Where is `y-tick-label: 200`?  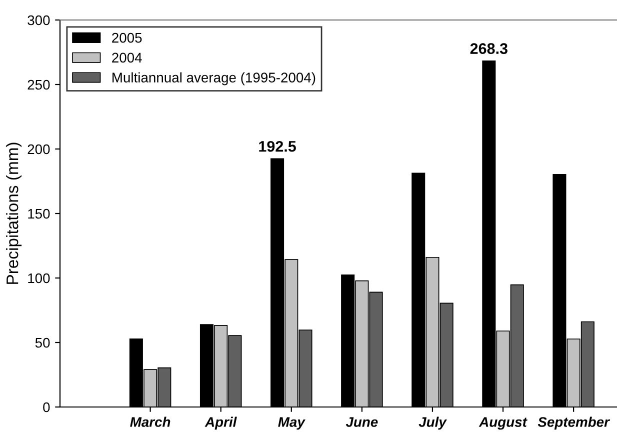 y-tick-label: 200 is located at coordinates (39, 149).